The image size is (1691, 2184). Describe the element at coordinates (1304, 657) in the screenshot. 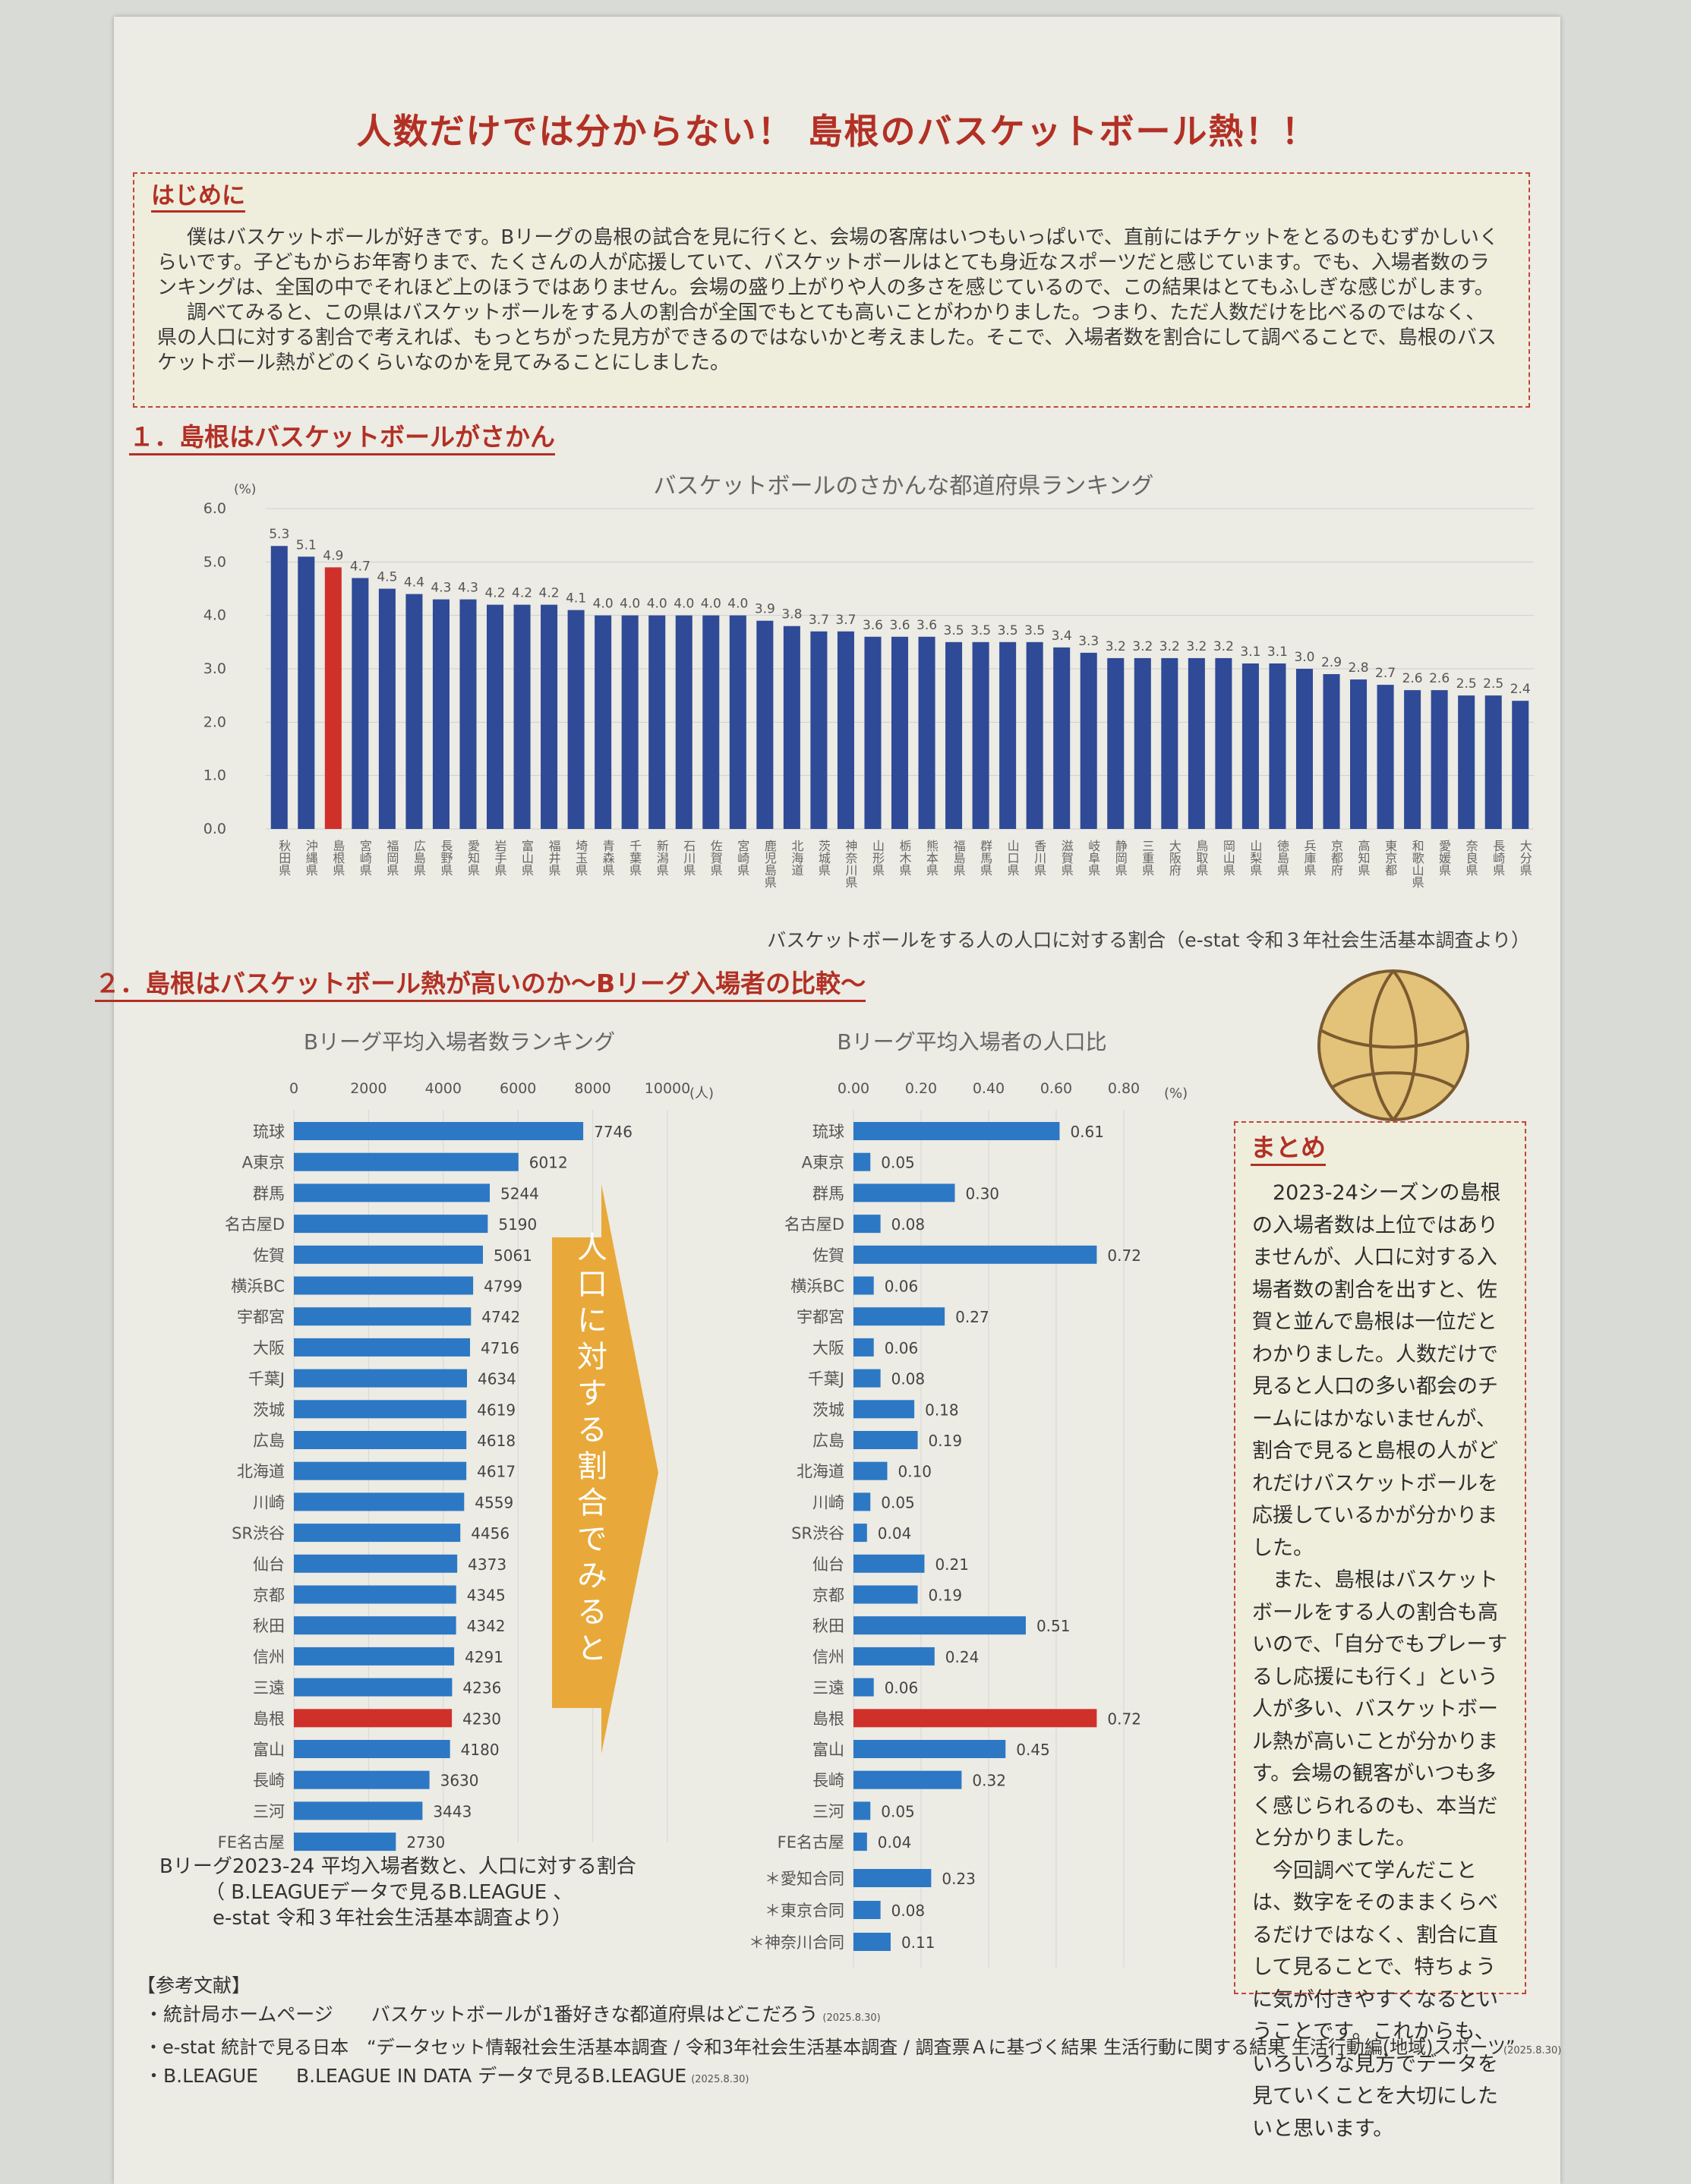

I see `chart1-data-label: 3.0` at that location.